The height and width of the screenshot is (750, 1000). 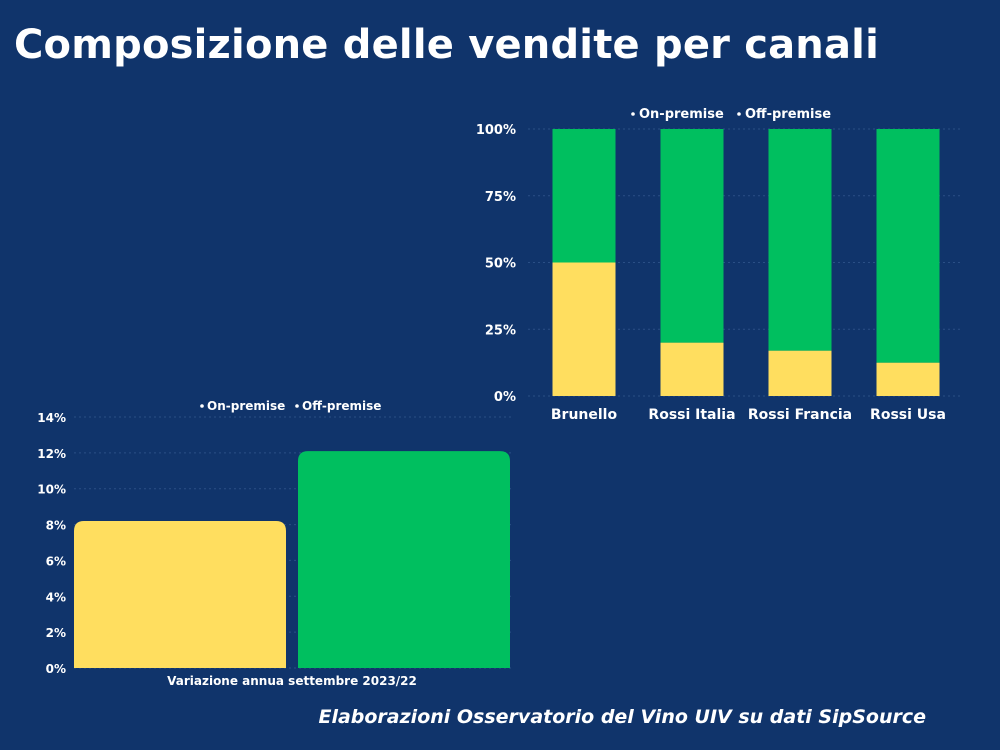 I want to click on x-tick-label: Brunello, so click(x=584, y=415).